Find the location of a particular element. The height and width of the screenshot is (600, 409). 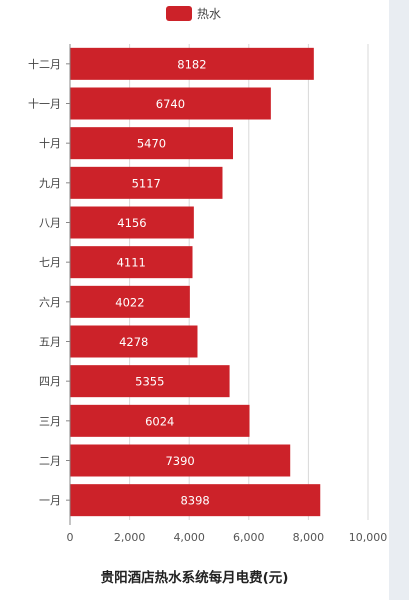

data-label: 7390 is located at coordinates (179, 461).